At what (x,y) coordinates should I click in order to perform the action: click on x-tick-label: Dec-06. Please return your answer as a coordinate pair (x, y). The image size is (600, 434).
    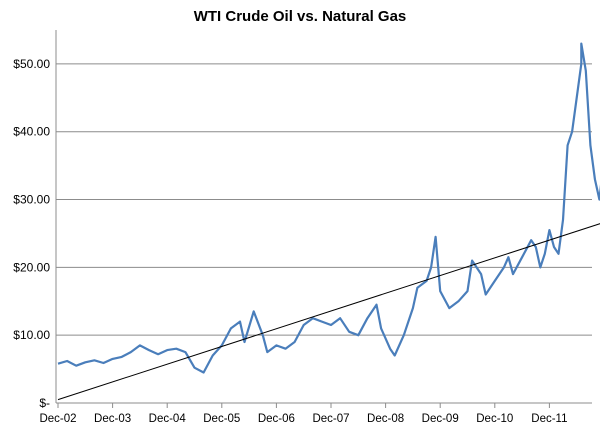
    Looking at the image, I should click on (276, 419).